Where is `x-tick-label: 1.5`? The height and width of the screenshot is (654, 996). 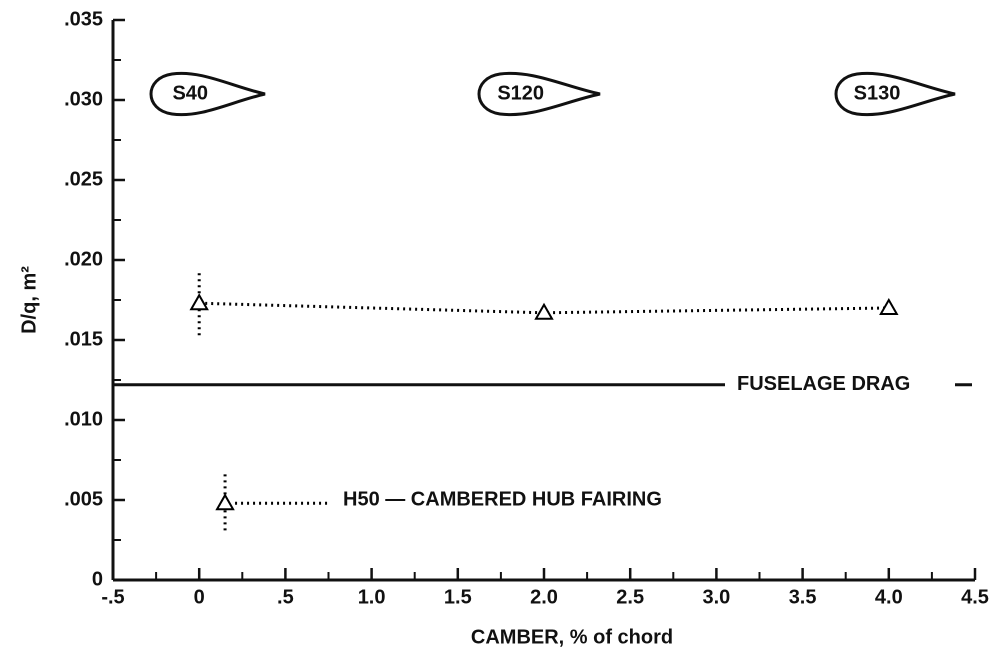 x-tick-label: 1.5 is located at coordinates (458, 597).